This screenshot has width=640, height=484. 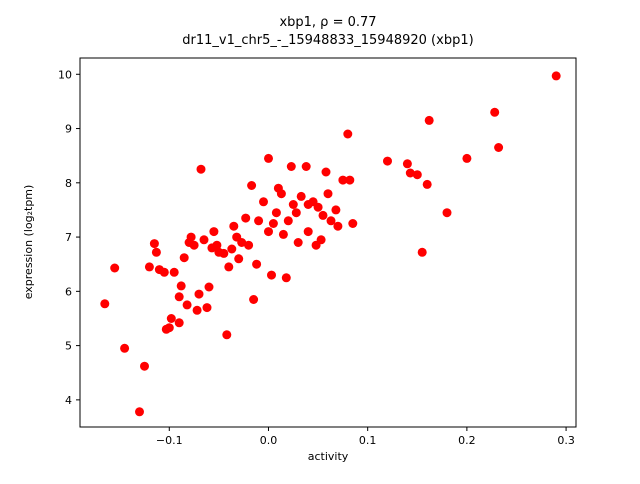 I want to click on x-tick-label: 0.0, so click(x=269, y=440).